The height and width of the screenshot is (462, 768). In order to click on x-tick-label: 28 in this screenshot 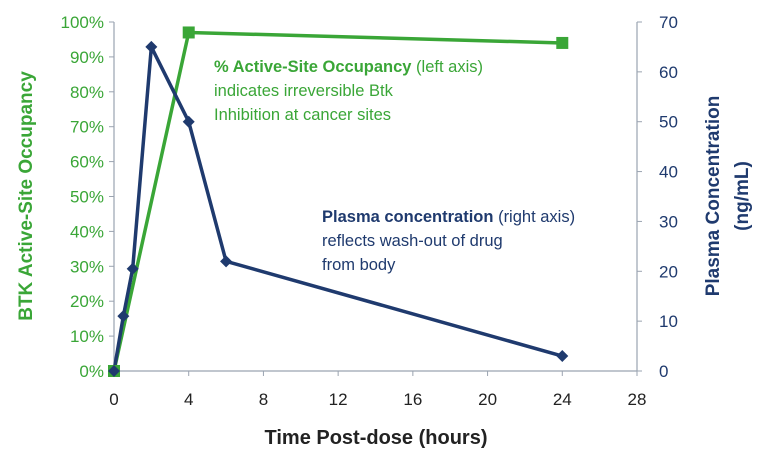, I will do `click(637, 399)`.